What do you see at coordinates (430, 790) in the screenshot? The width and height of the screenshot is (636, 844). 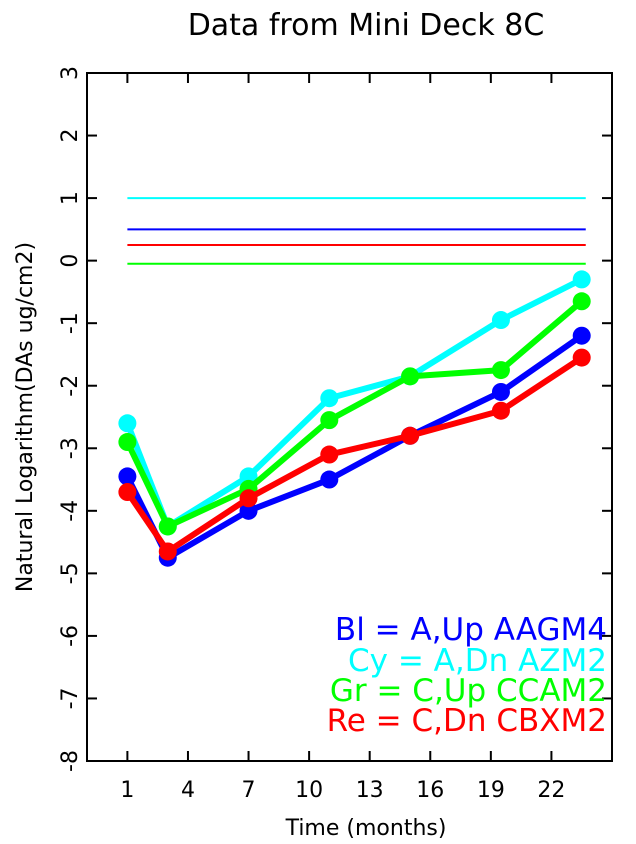 I see `x-tick-label: 16` at bounding box center [430, 790].